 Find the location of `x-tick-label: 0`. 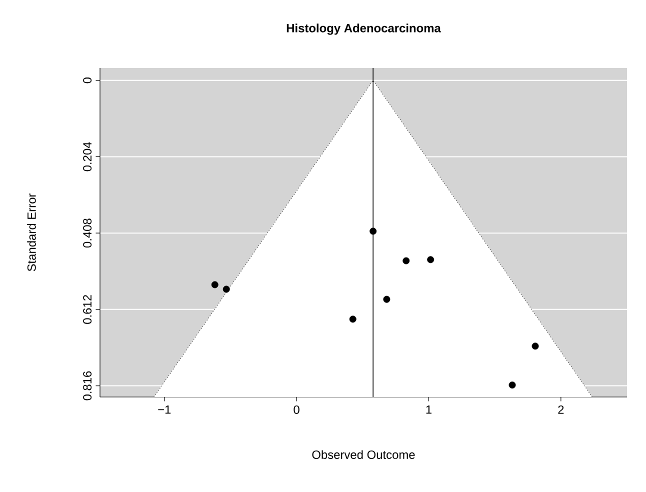

x-tick-label: 0 is located at coordinates (297, 409).